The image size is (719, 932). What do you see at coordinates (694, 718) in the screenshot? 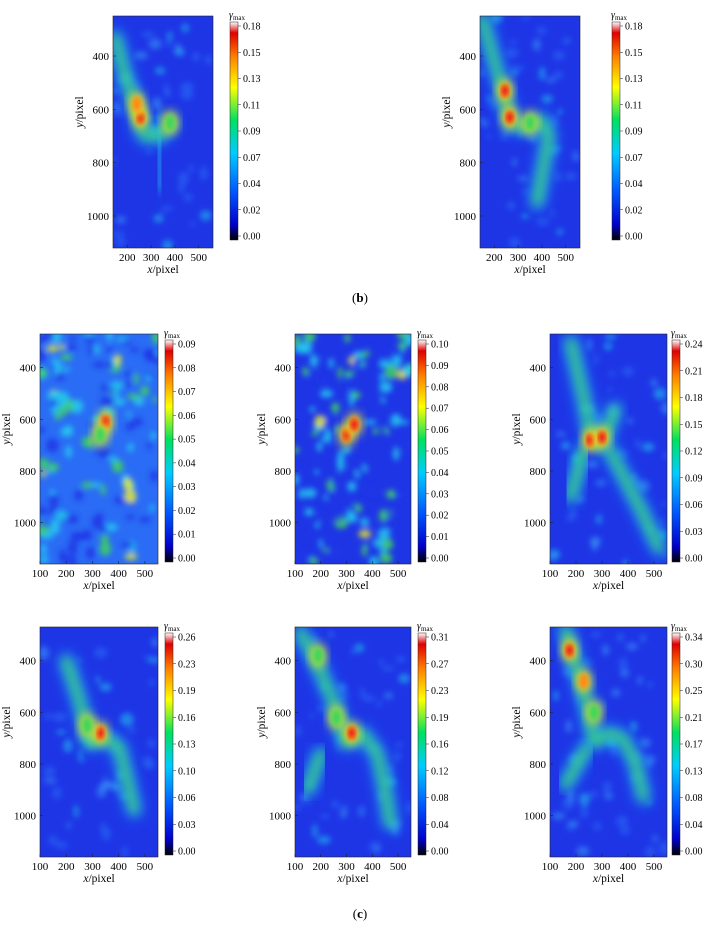
I see `colorbar-tick-label: 0.21` at bounding box center [694, 718].